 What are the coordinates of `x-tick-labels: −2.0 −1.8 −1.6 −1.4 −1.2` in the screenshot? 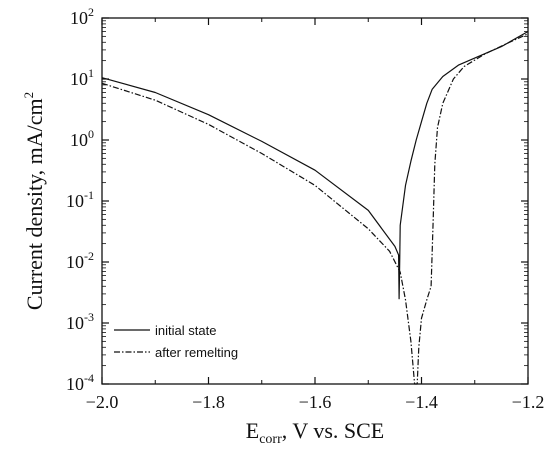 It's located at (315, 402).